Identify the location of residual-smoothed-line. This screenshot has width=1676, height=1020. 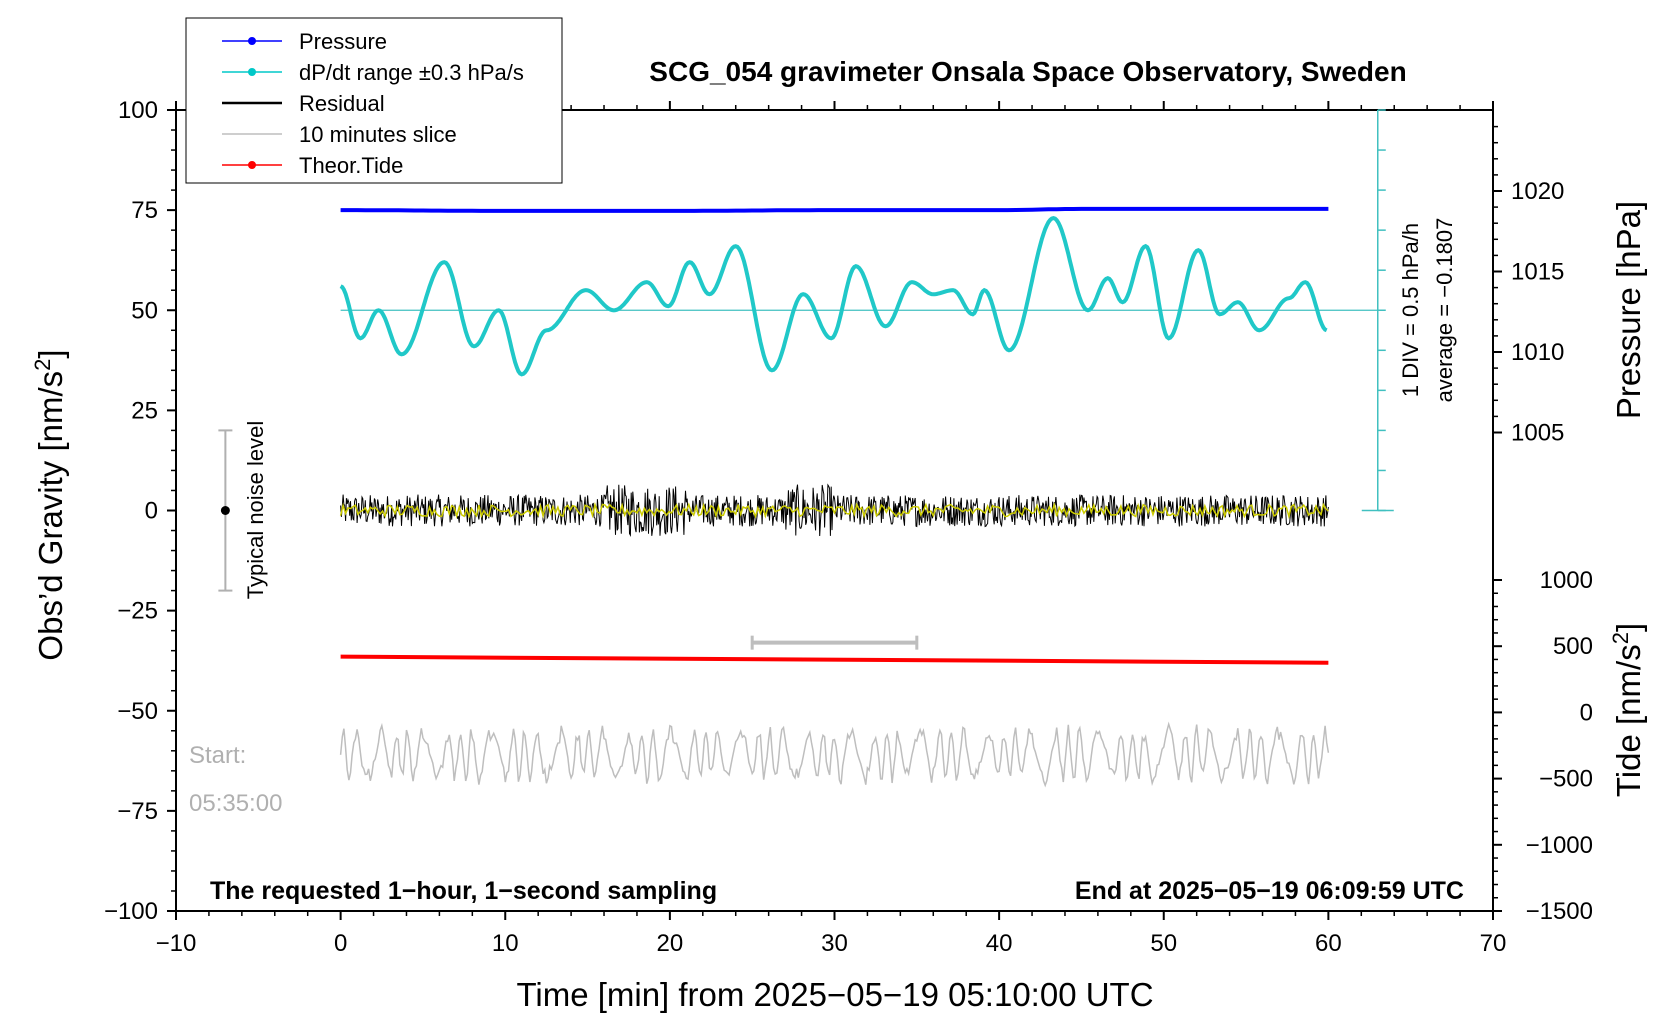
(834, 510).